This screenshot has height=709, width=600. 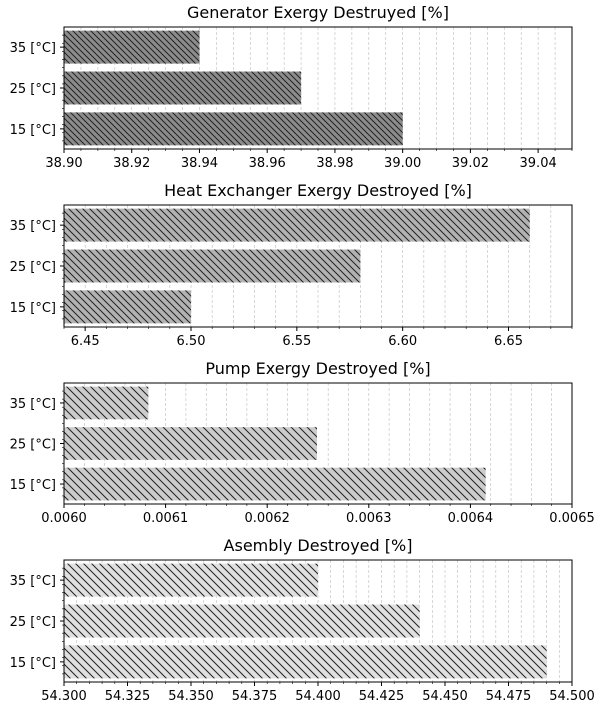 What do you see at coordinates (64, 696) in the screenshot?
I see `x-tick-label: 54.300` at bounding box center [64, 696].